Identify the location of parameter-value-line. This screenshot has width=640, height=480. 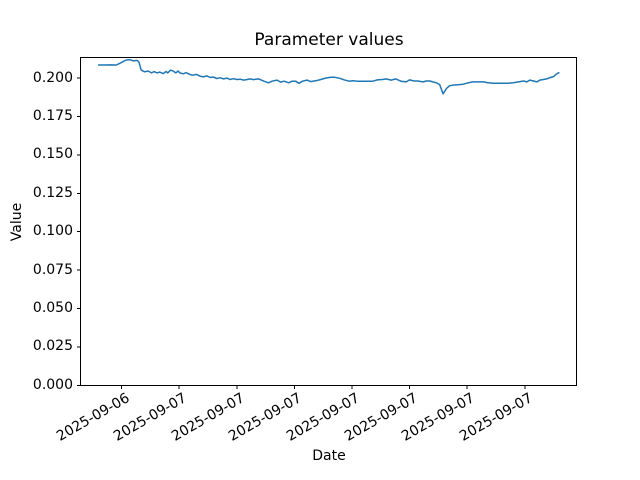
(328, 76).